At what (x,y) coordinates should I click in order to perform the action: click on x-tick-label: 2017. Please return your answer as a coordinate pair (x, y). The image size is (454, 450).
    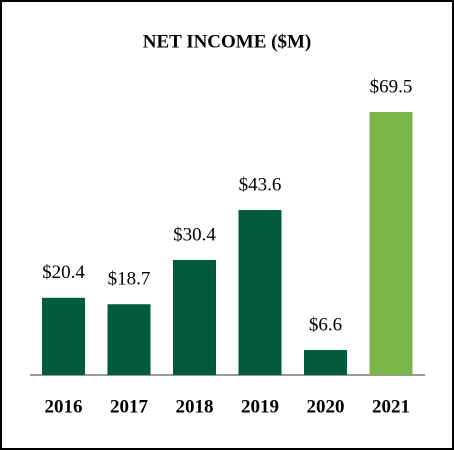
    Looking at the image, I should click on (129, 406).